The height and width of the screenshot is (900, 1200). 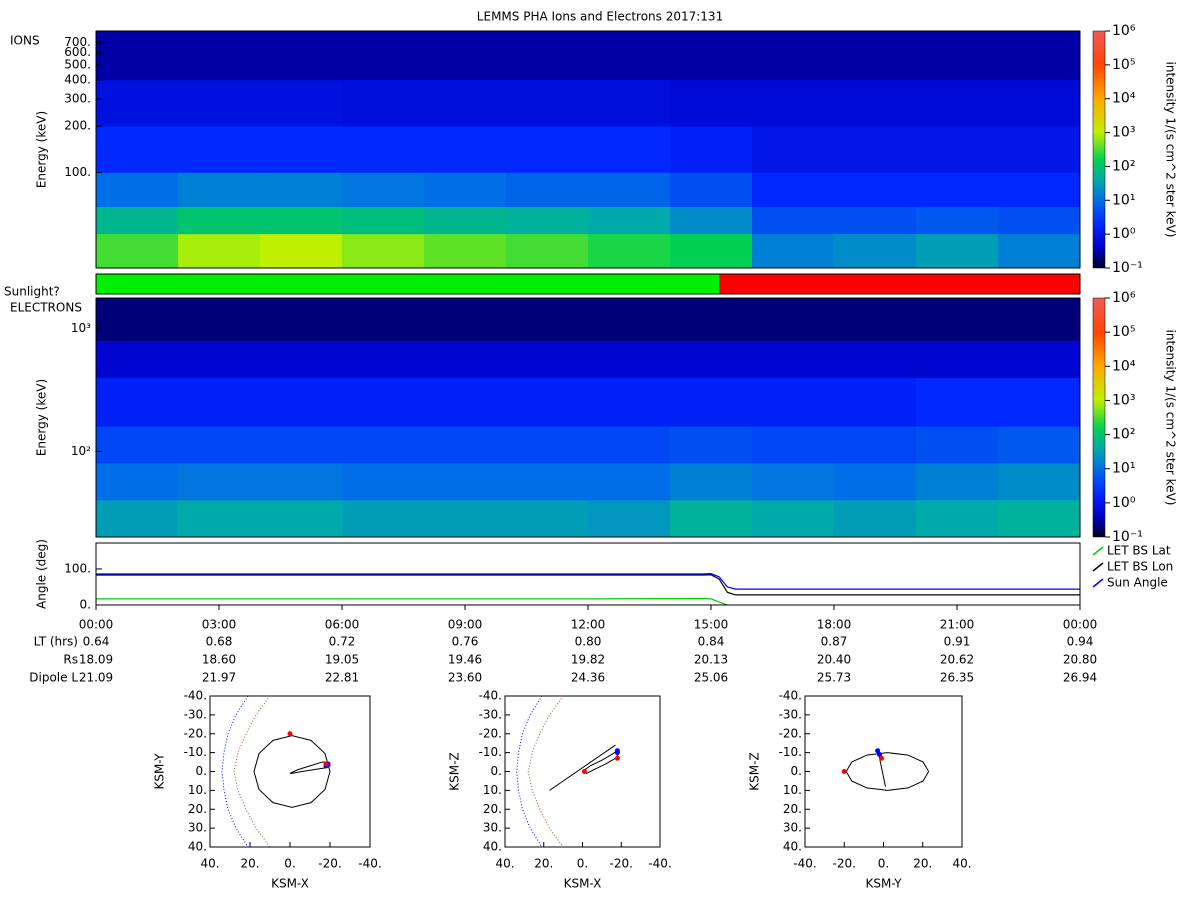 I want to click on ephemeris-row-label: LT (hrs), so click(x=56, y=642).